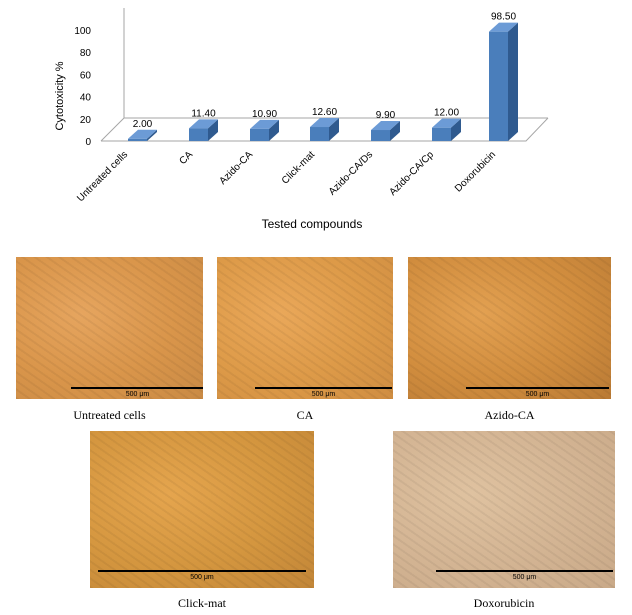 The image size is (632, 615). I want to click on bar-doxorubicin, so click(503, 81).